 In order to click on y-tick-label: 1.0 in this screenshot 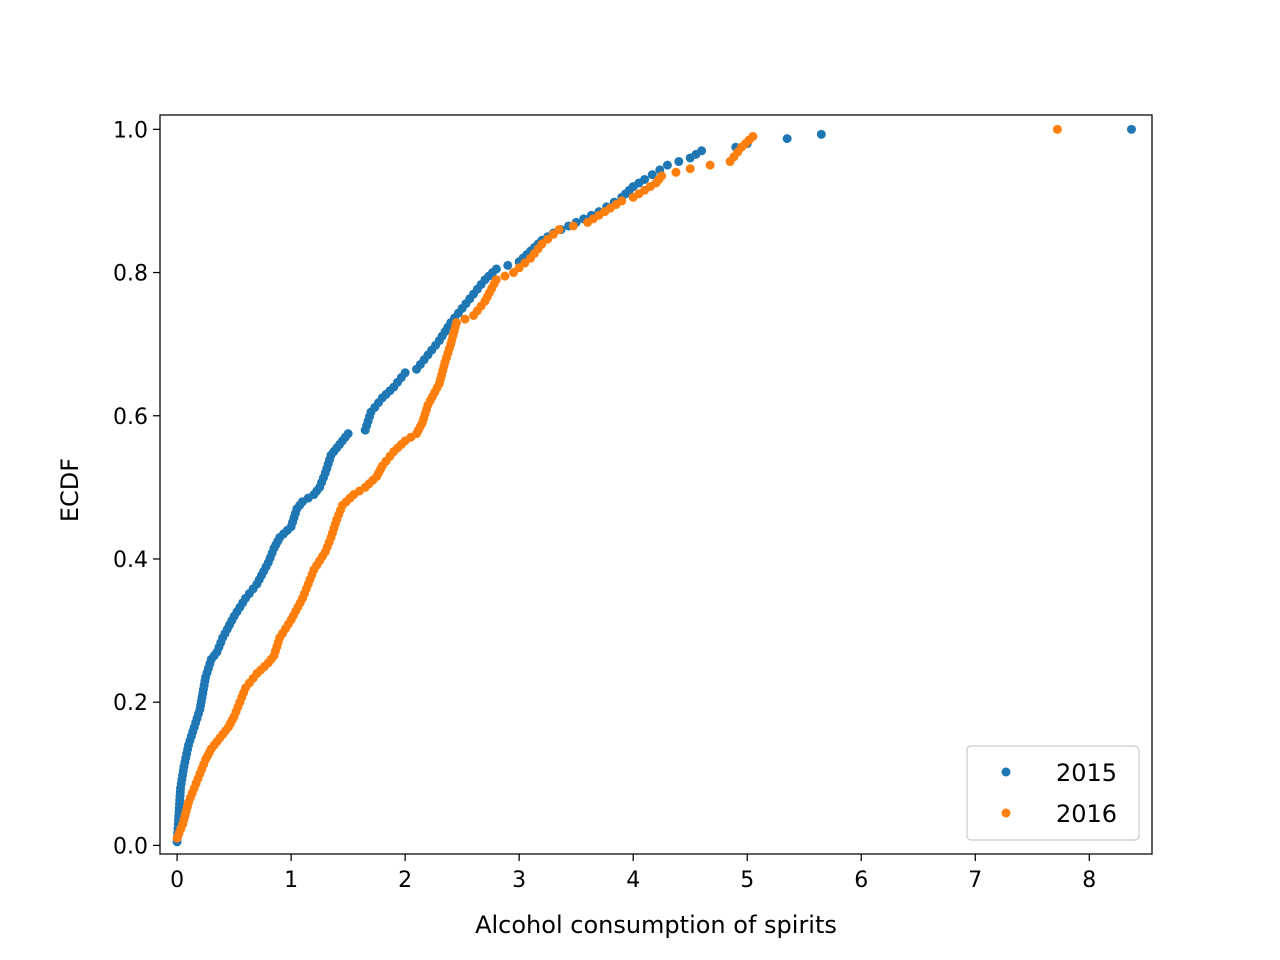, I will do `click(130, 130)`.